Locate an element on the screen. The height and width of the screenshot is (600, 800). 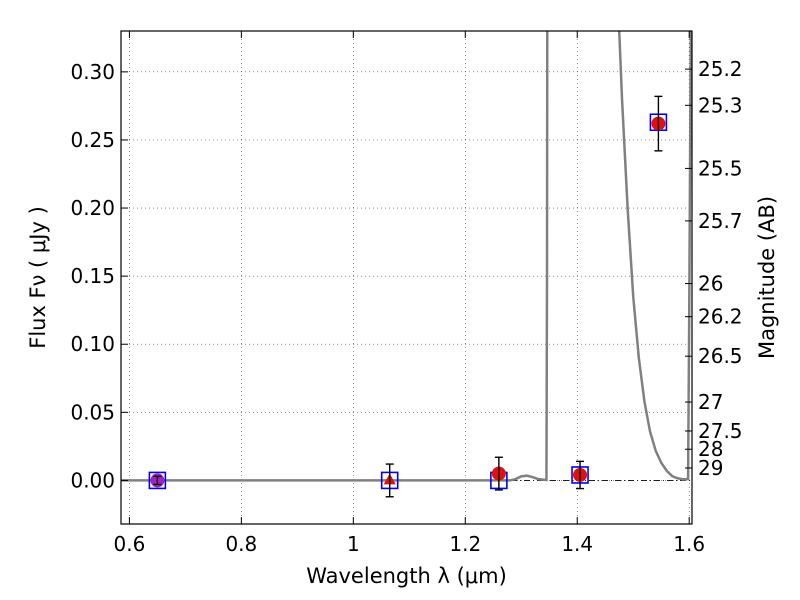
y-tick-label: 0.20 is located at coordinates (92, 208).